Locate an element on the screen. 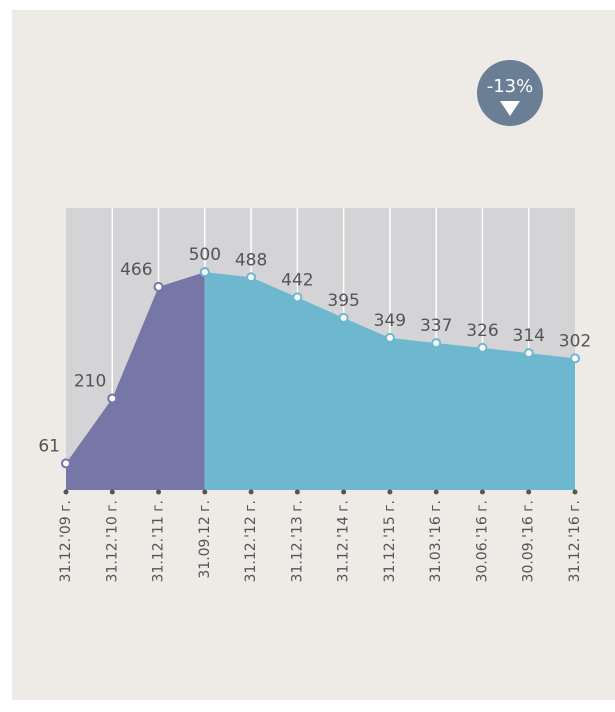 The width and height of the screenshot is (615, 712). x-tick-label: 30.06.'16 г. is located at coordinates (482, 541).